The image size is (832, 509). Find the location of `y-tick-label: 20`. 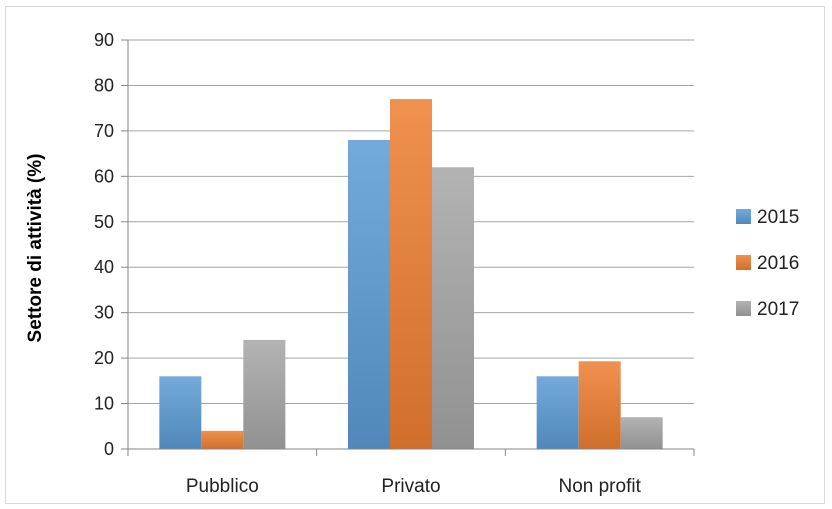

y-tick-label: 20 is located at coordinates (104, 358).